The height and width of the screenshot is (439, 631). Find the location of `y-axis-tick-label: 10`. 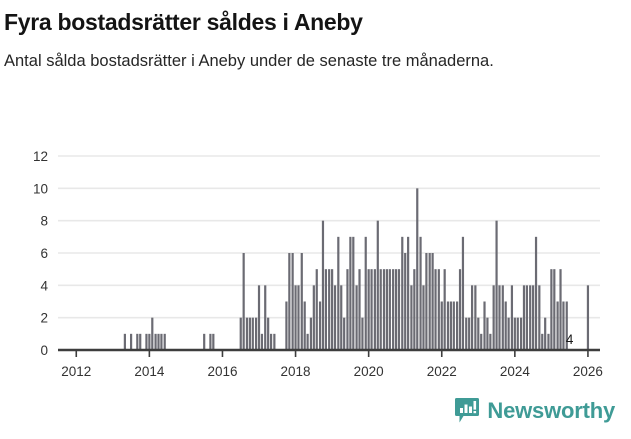

y-axis-tick-label: 10 is located at coordinates (40, 188).